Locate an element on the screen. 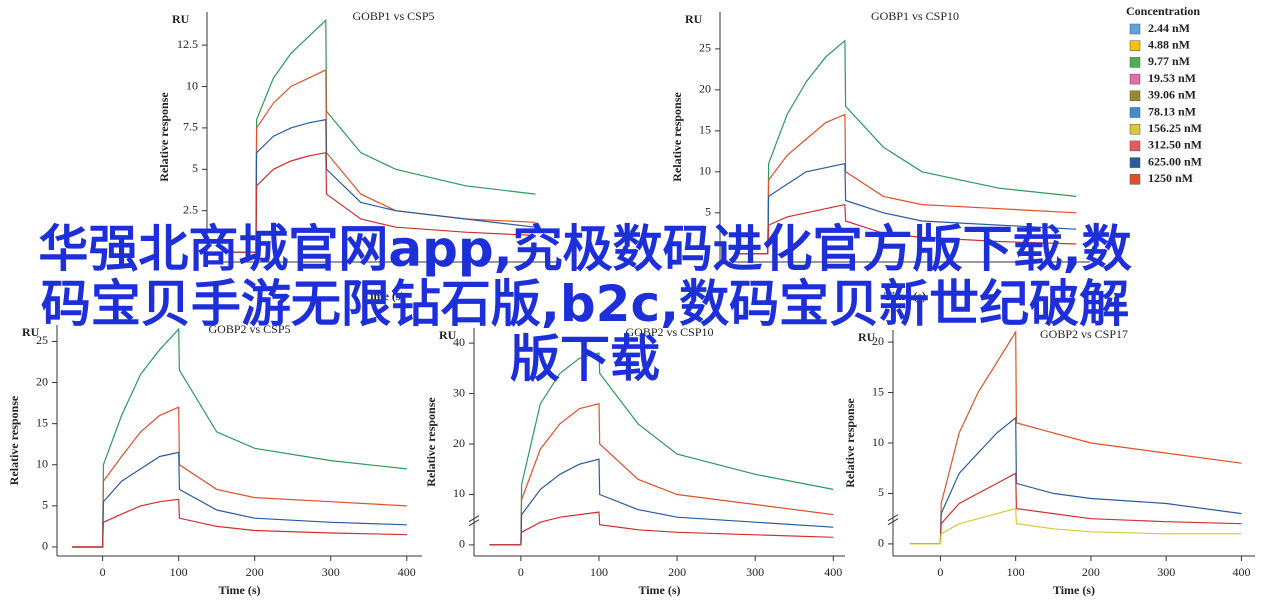 The height and width of the screenshot is (610, 1269). y-tick-label: 12.5 is located at coordinates (187, 44).